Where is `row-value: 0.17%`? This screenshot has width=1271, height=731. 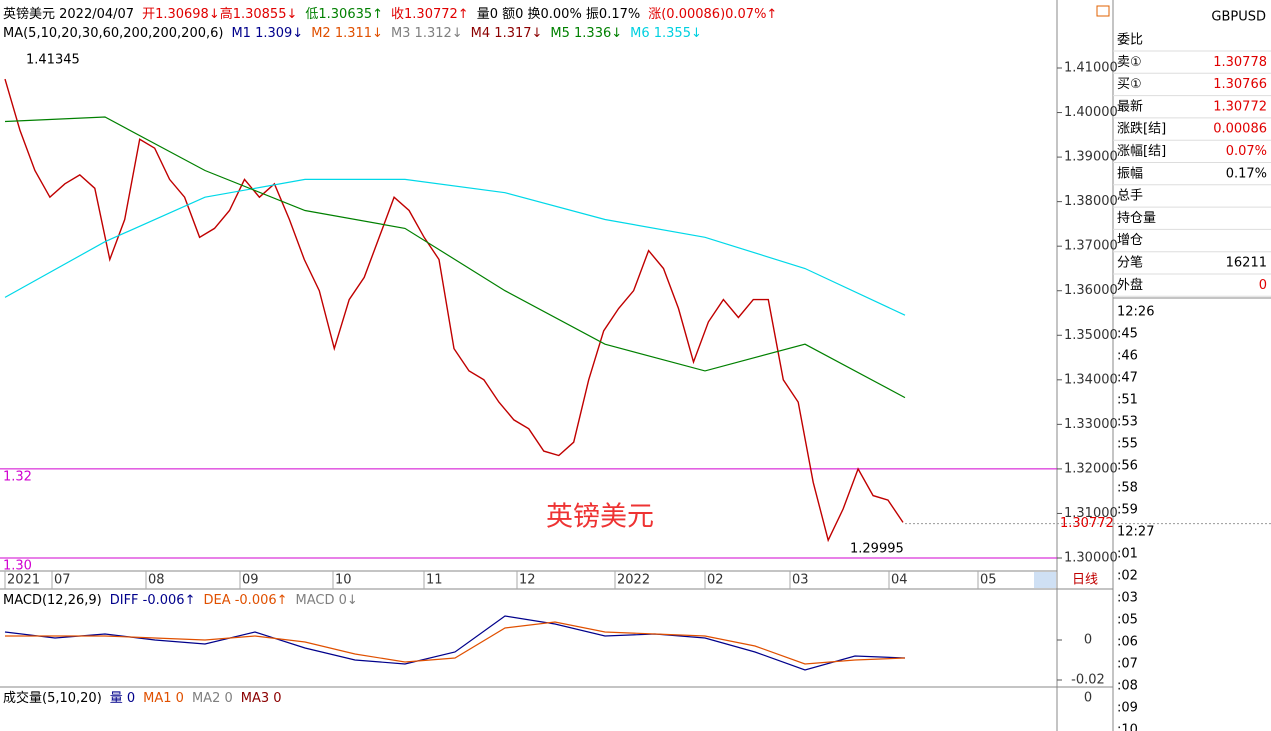
row-value: 0.17% is located at coordinates (1246, 173).